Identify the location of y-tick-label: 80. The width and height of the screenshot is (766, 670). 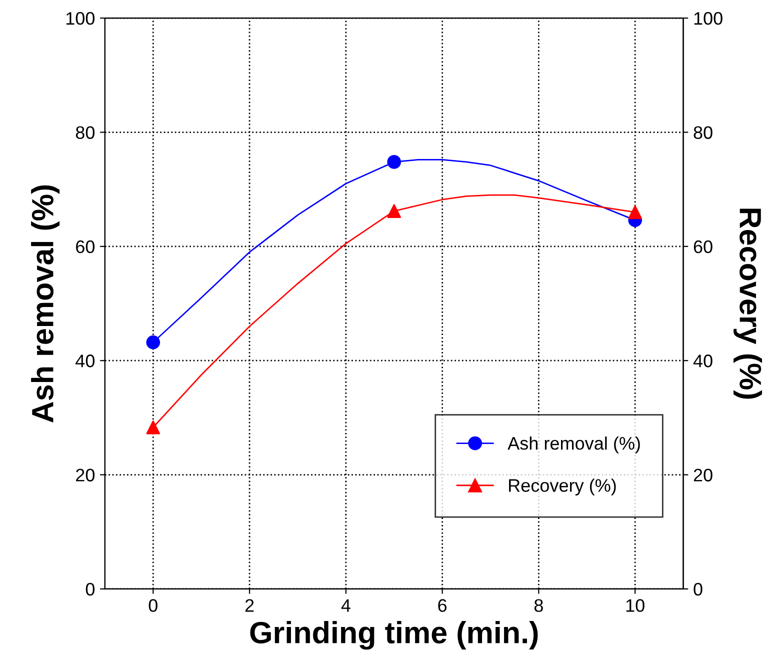
(85, 132).